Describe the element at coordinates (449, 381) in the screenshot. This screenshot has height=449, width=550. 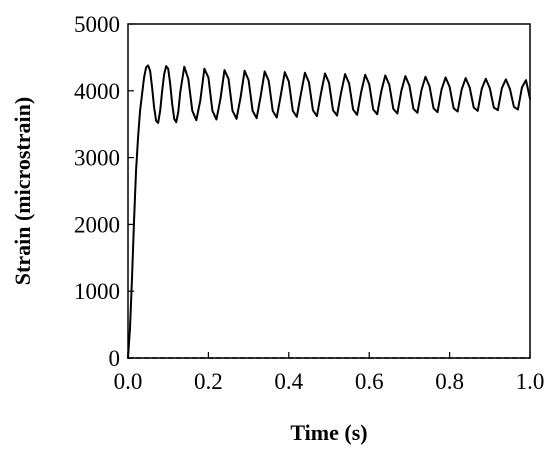
I see `x-tick-label: 0.8` at that location.